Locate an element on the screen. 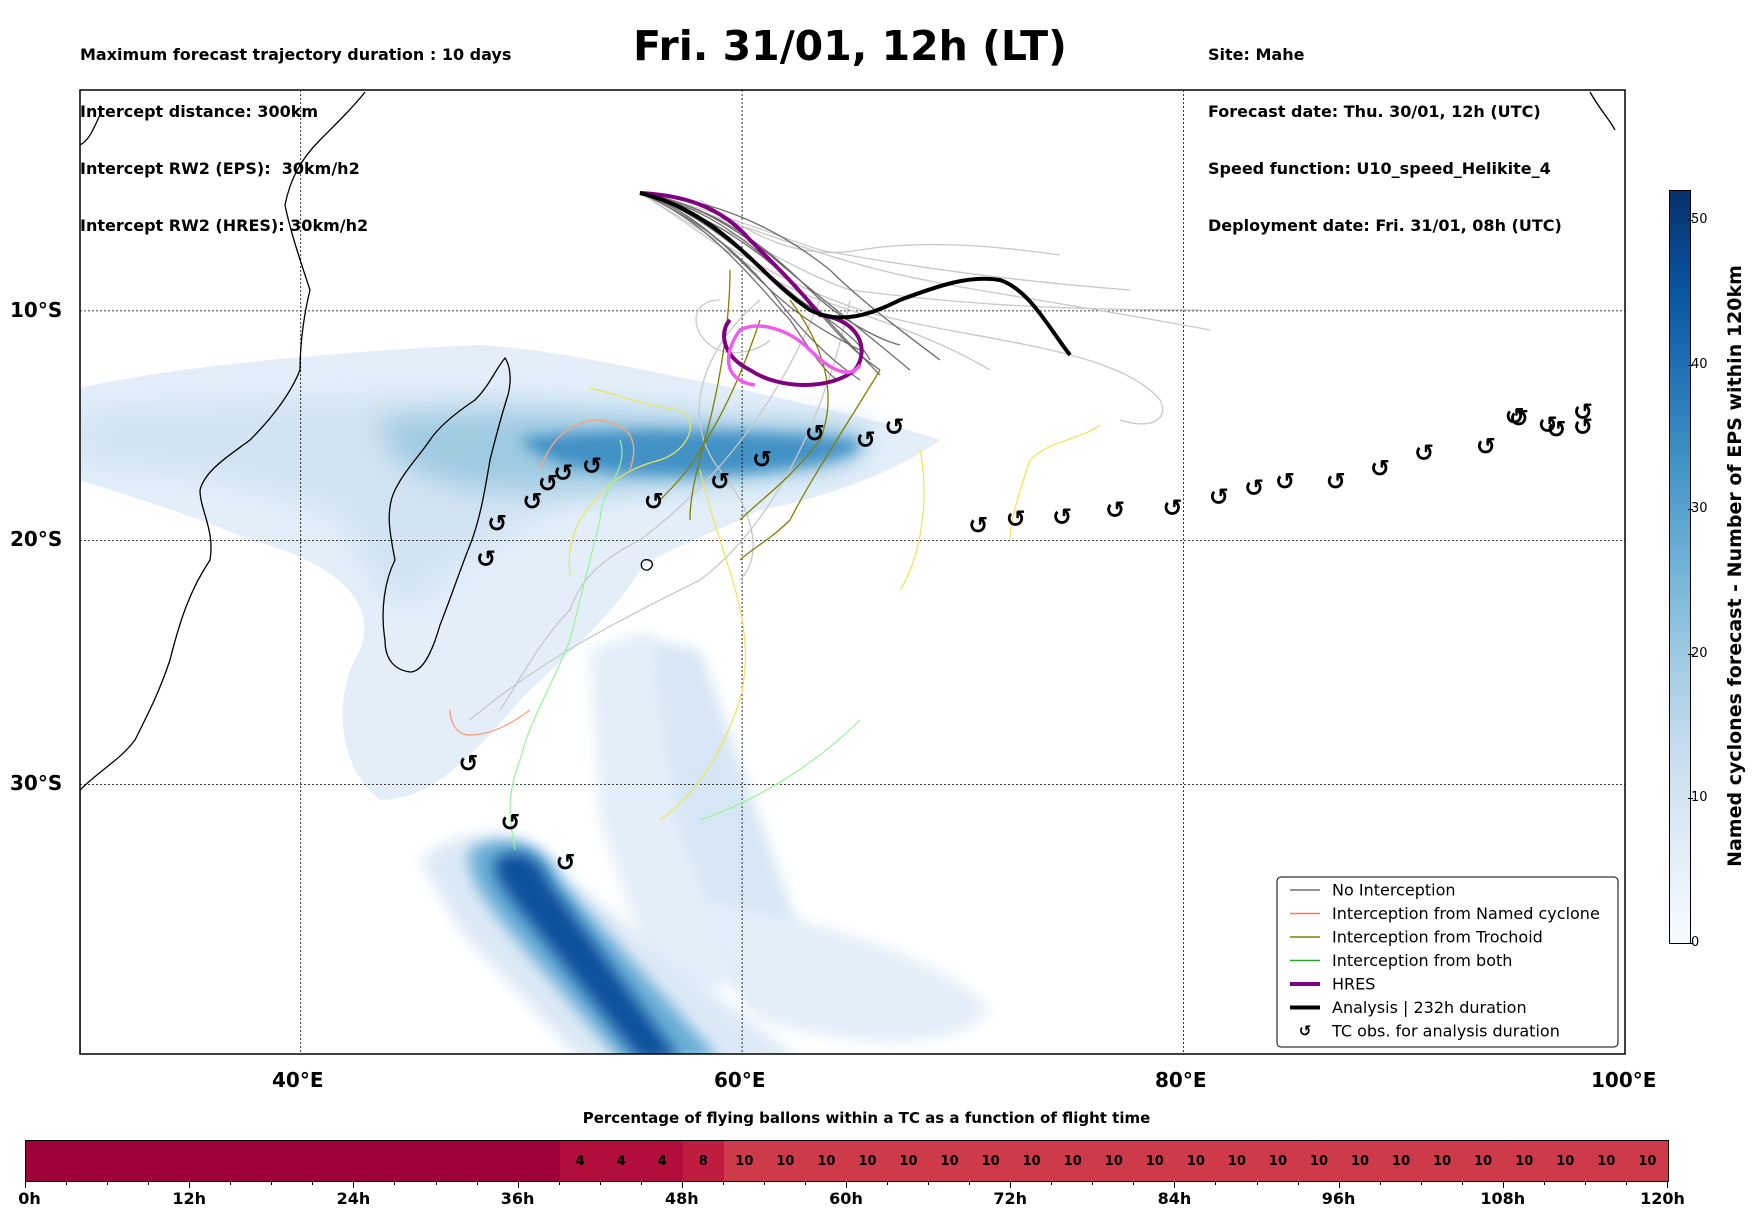  flight-axis-label: 12h is located at coordinates (189, 1198).